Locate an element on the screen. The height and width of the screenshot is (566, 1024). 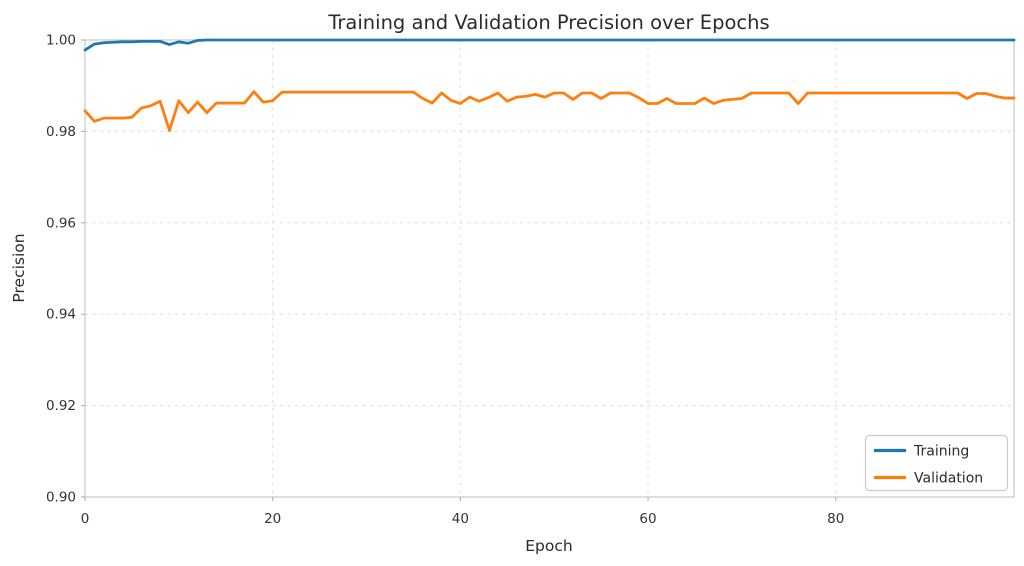
x-axis-label: Epoch is located at coordinates (548, 546).